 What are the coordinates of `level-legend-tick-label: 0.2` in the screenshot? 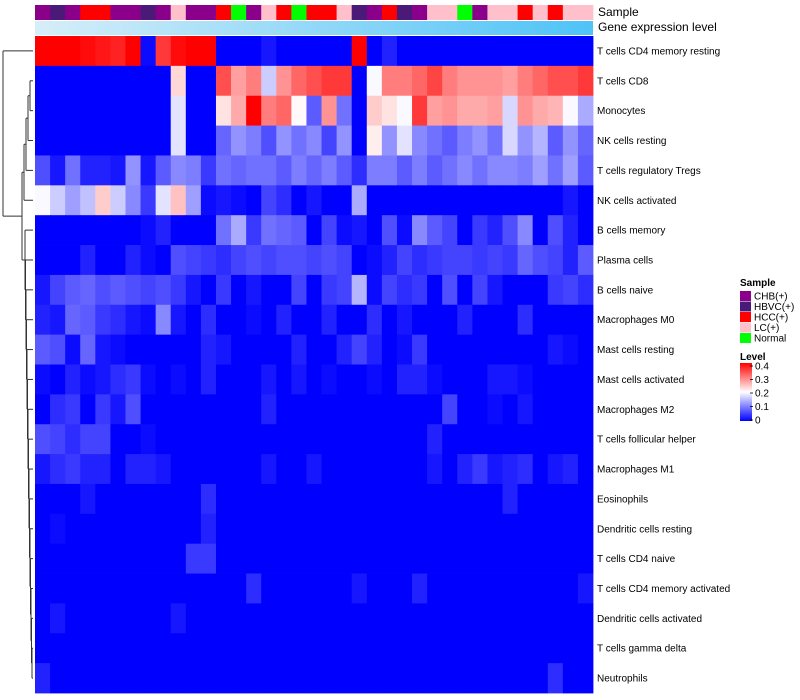 It's located at (762, 394).